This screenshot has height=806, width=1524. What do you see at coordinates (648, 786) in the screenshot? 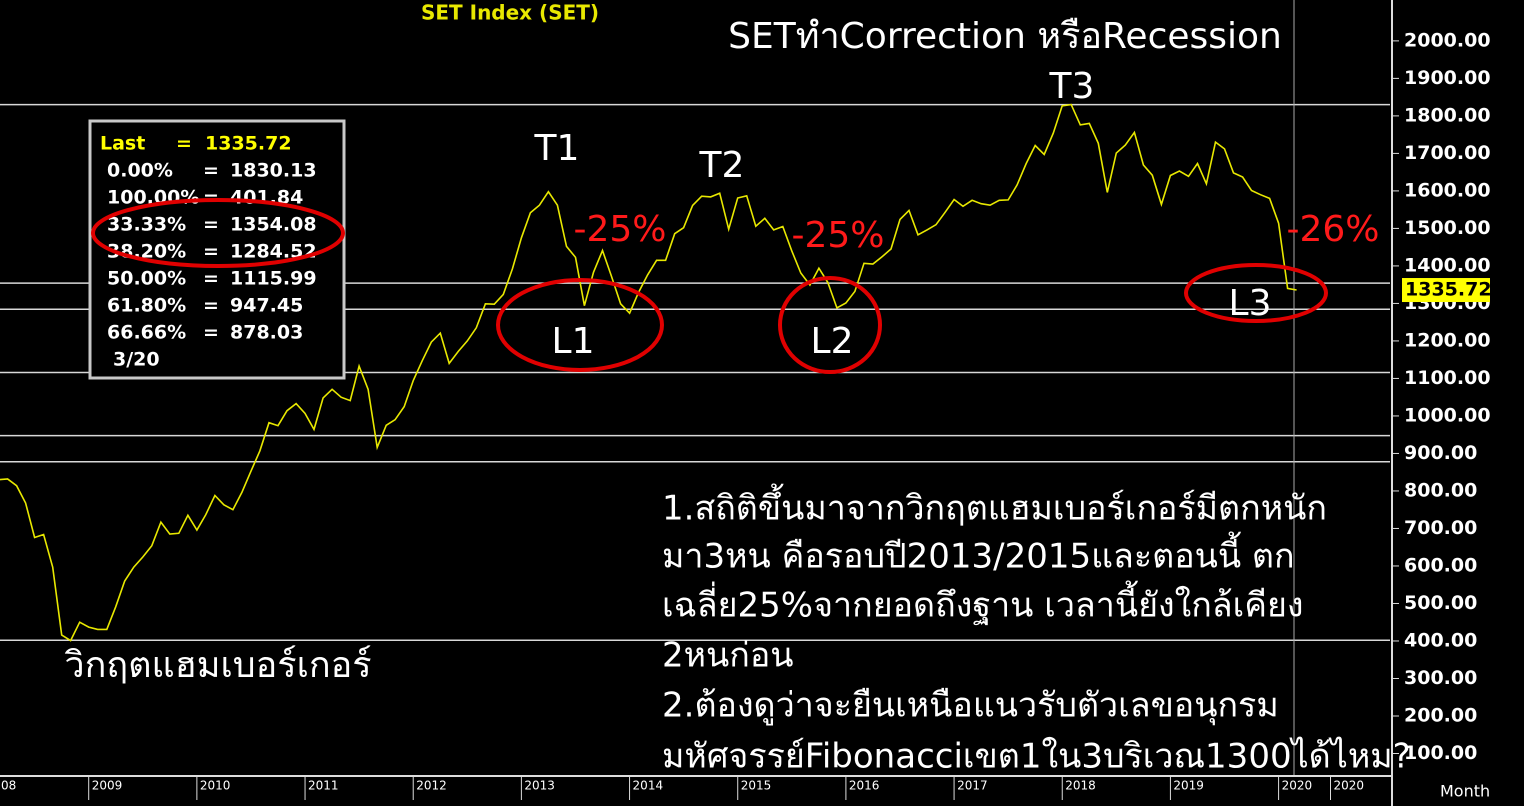
I see `x-tick-label: 2014` at bounding box center [648, 786].